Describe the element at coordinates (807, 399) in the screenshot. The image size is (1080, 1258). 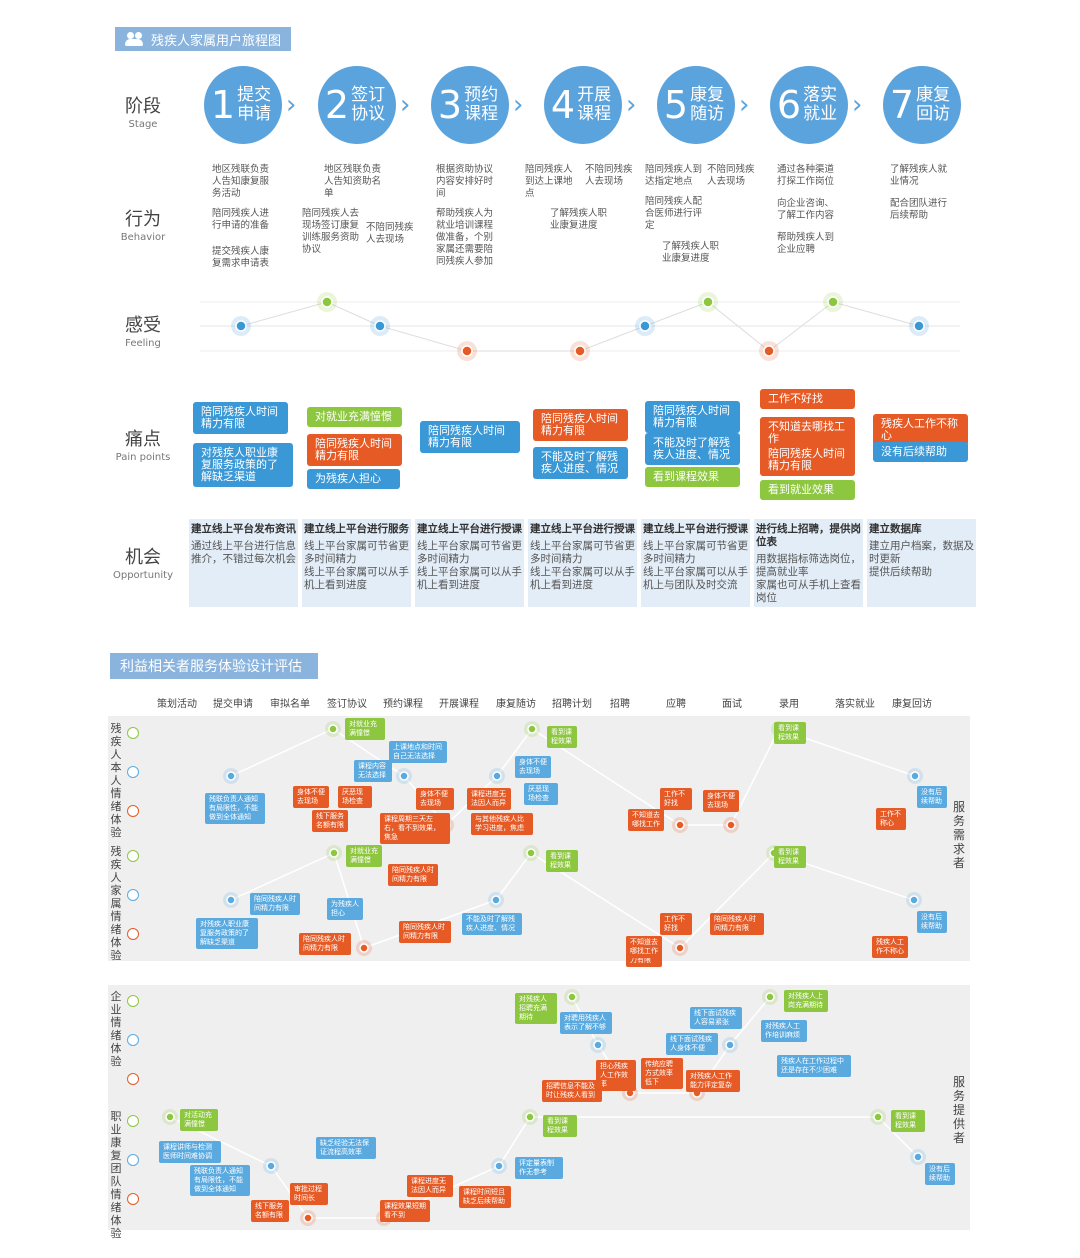
I see `pain-point: 工作不好找` at that location.